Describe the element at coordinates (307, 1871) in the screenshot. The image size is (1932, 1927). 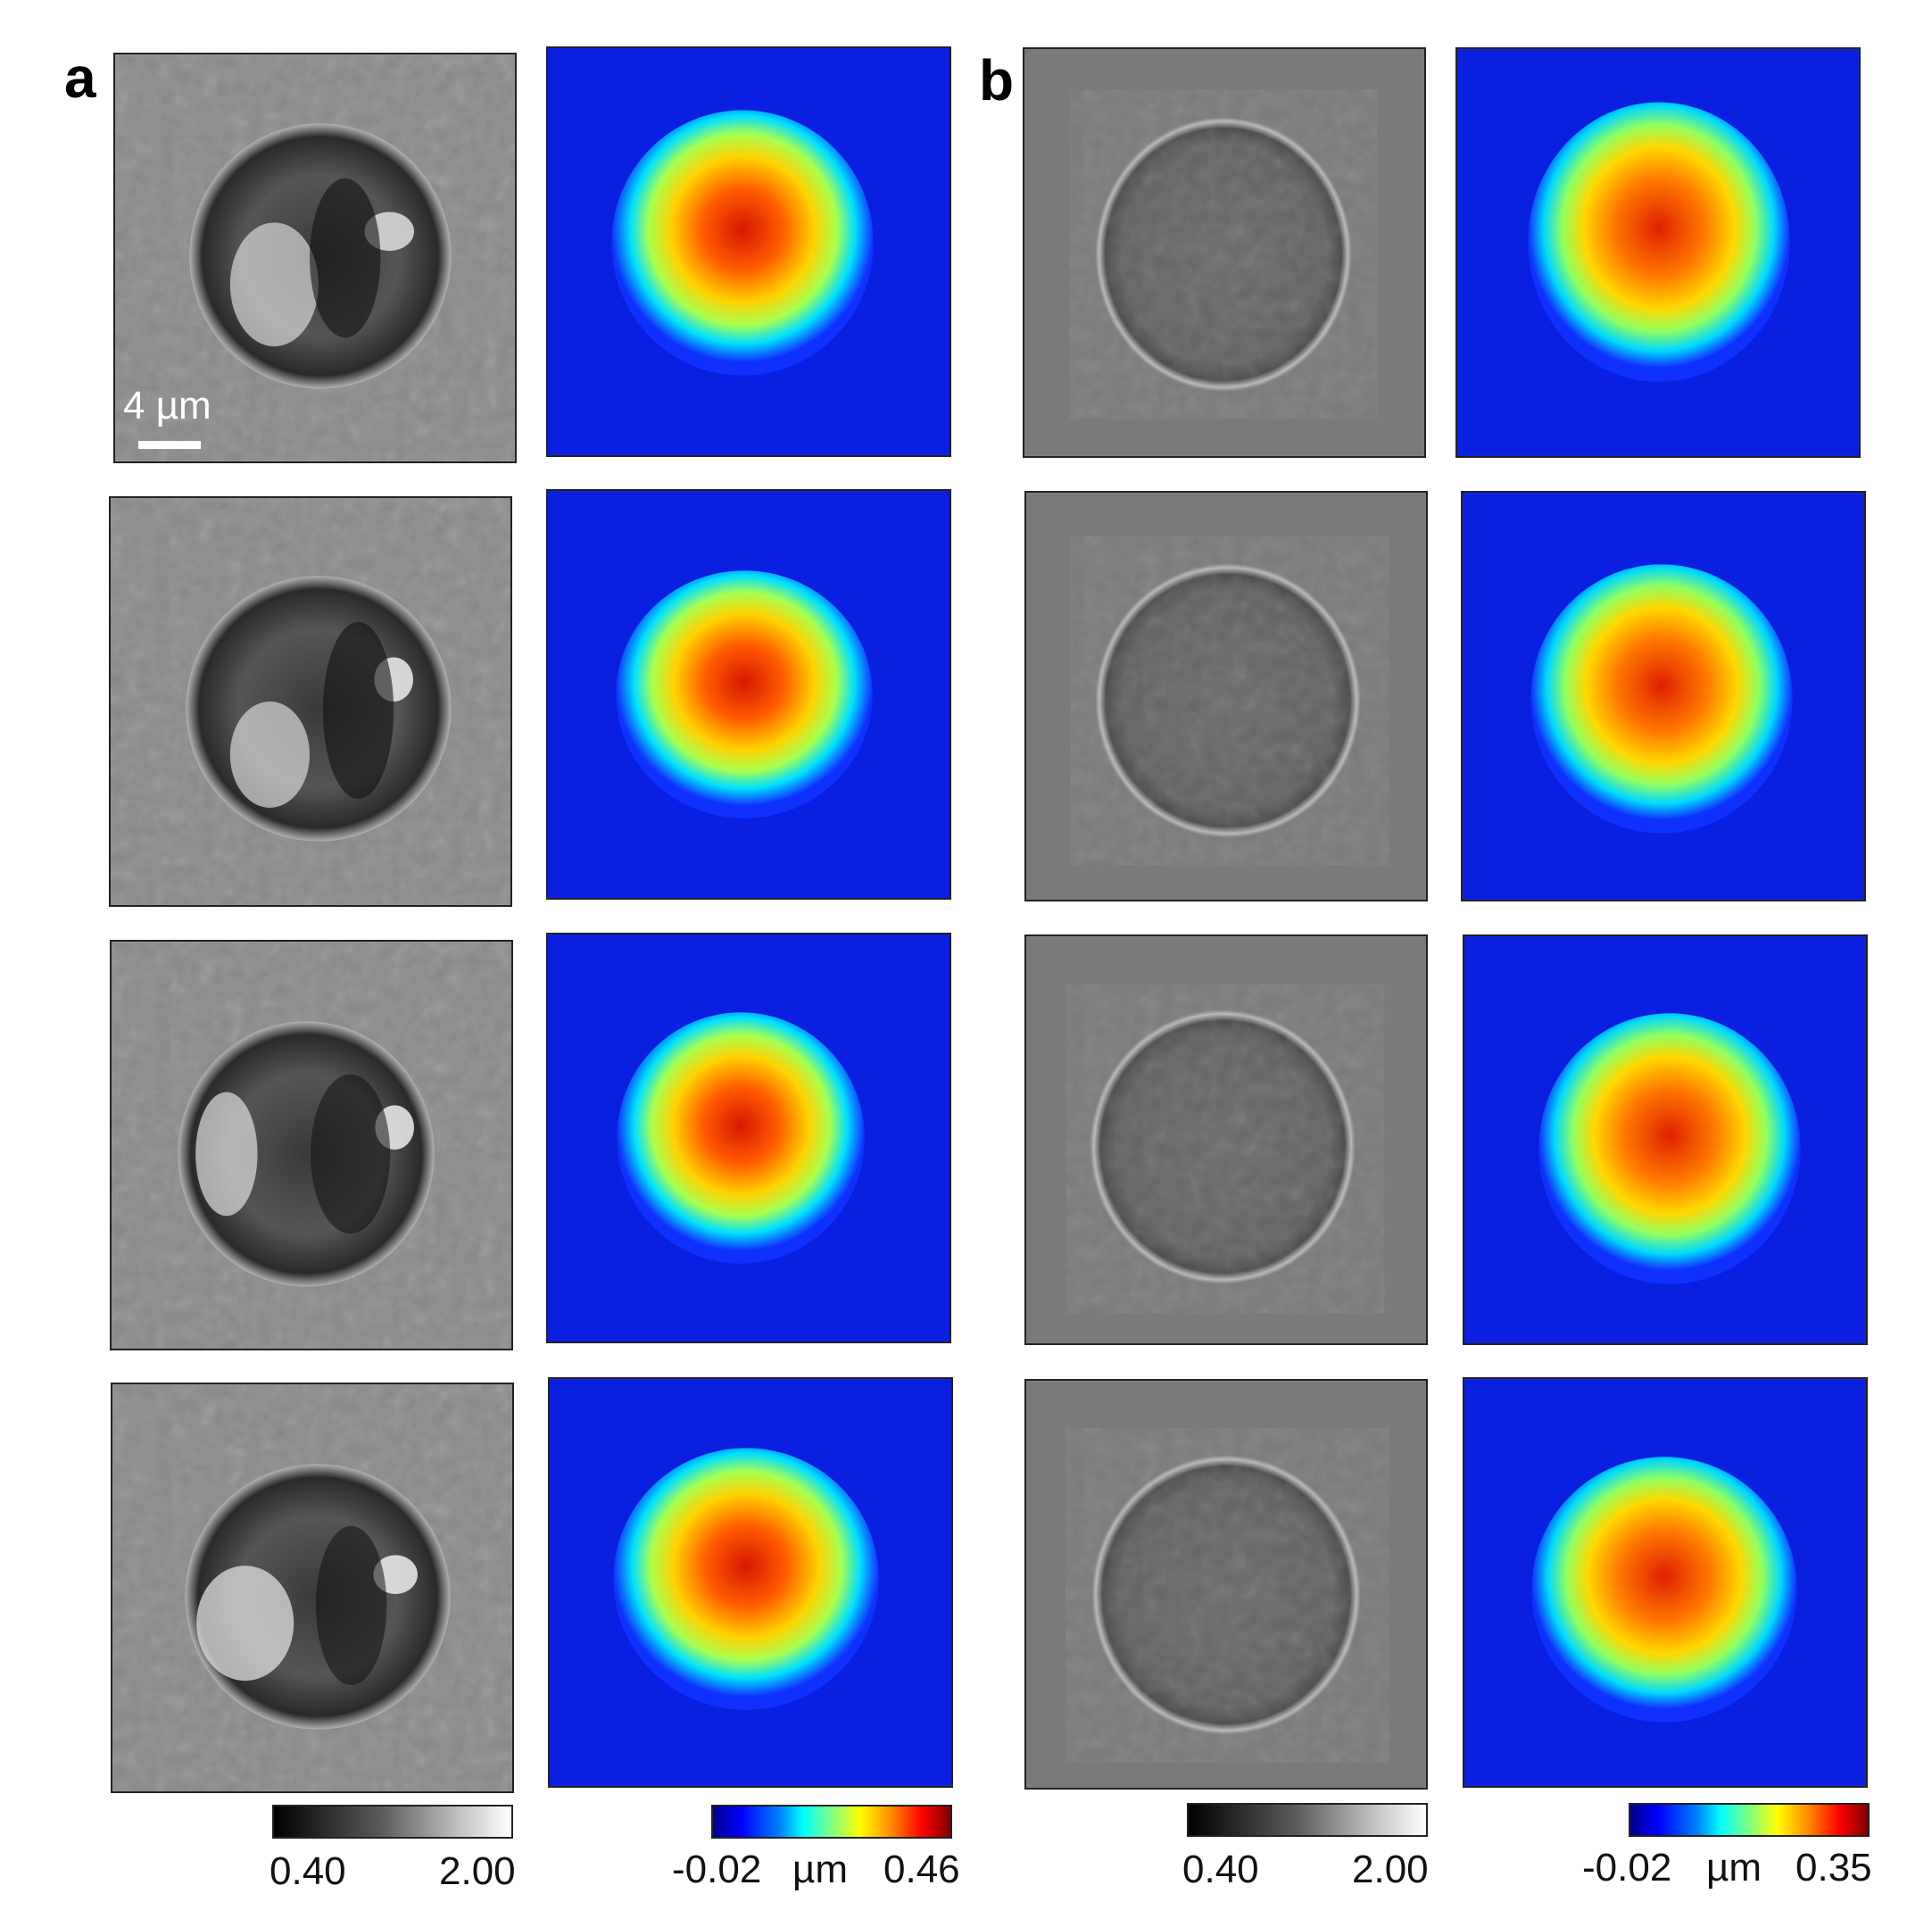
I see `a-gray-colorbar-min: 0.40` at that location.